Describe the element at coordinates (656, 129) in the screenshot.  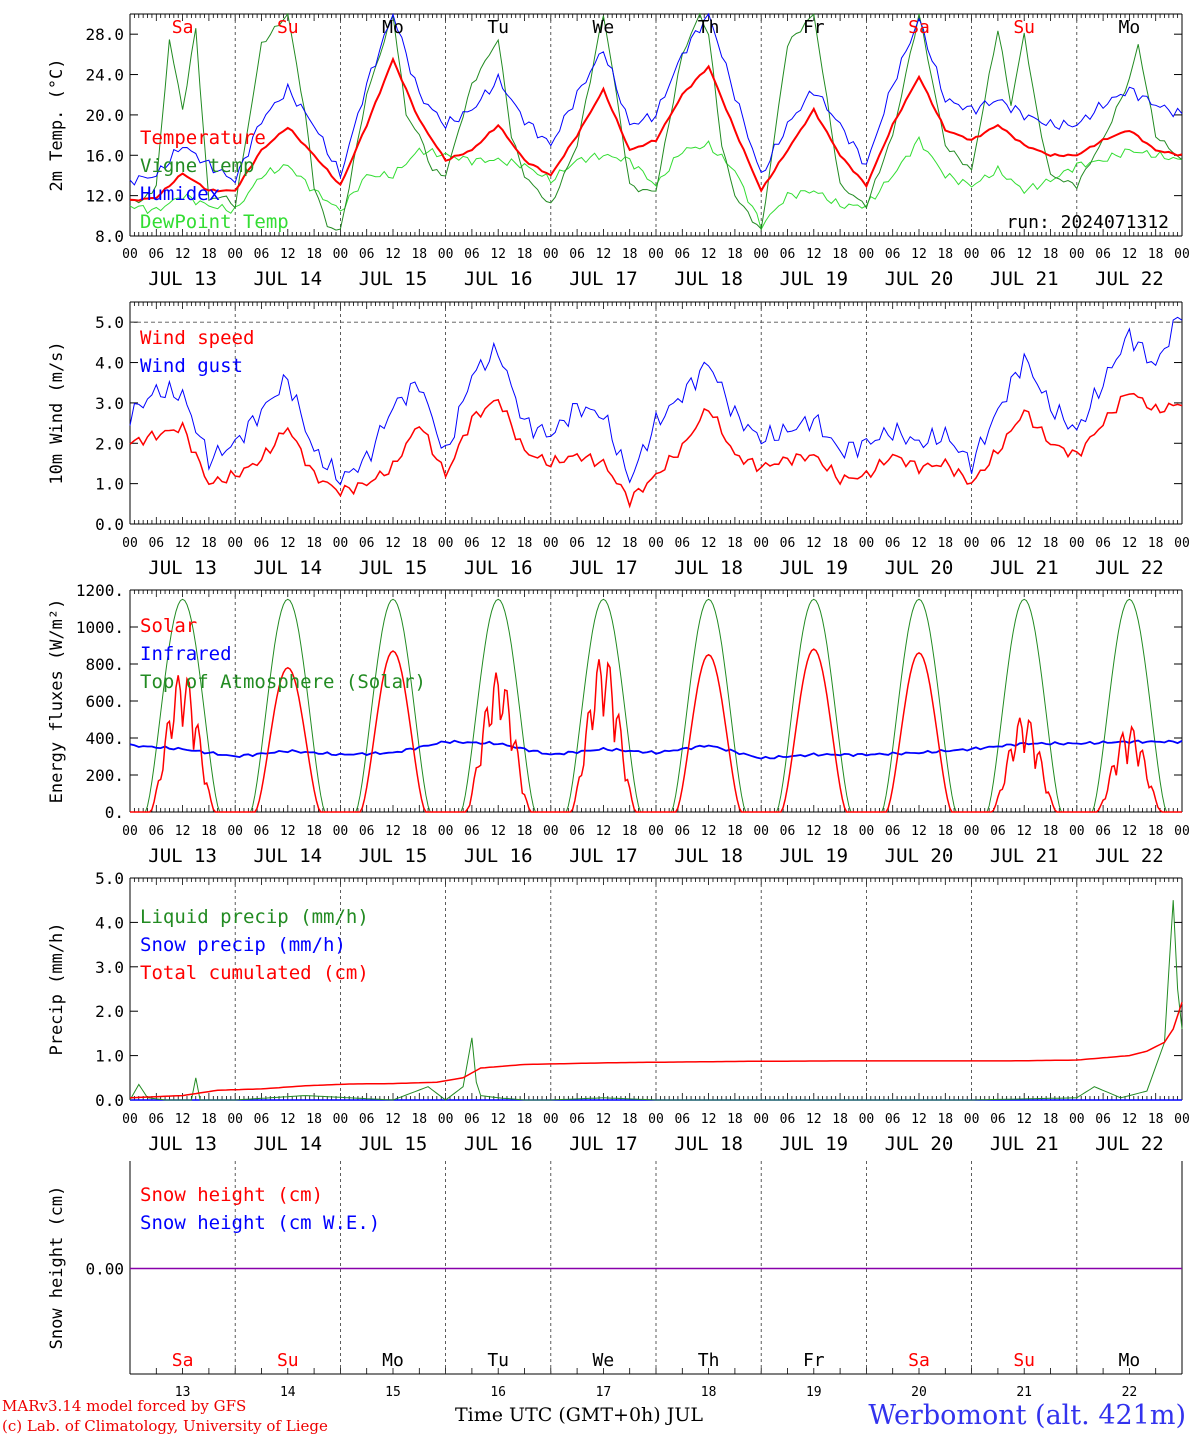
I see `temperature-line` at that location.